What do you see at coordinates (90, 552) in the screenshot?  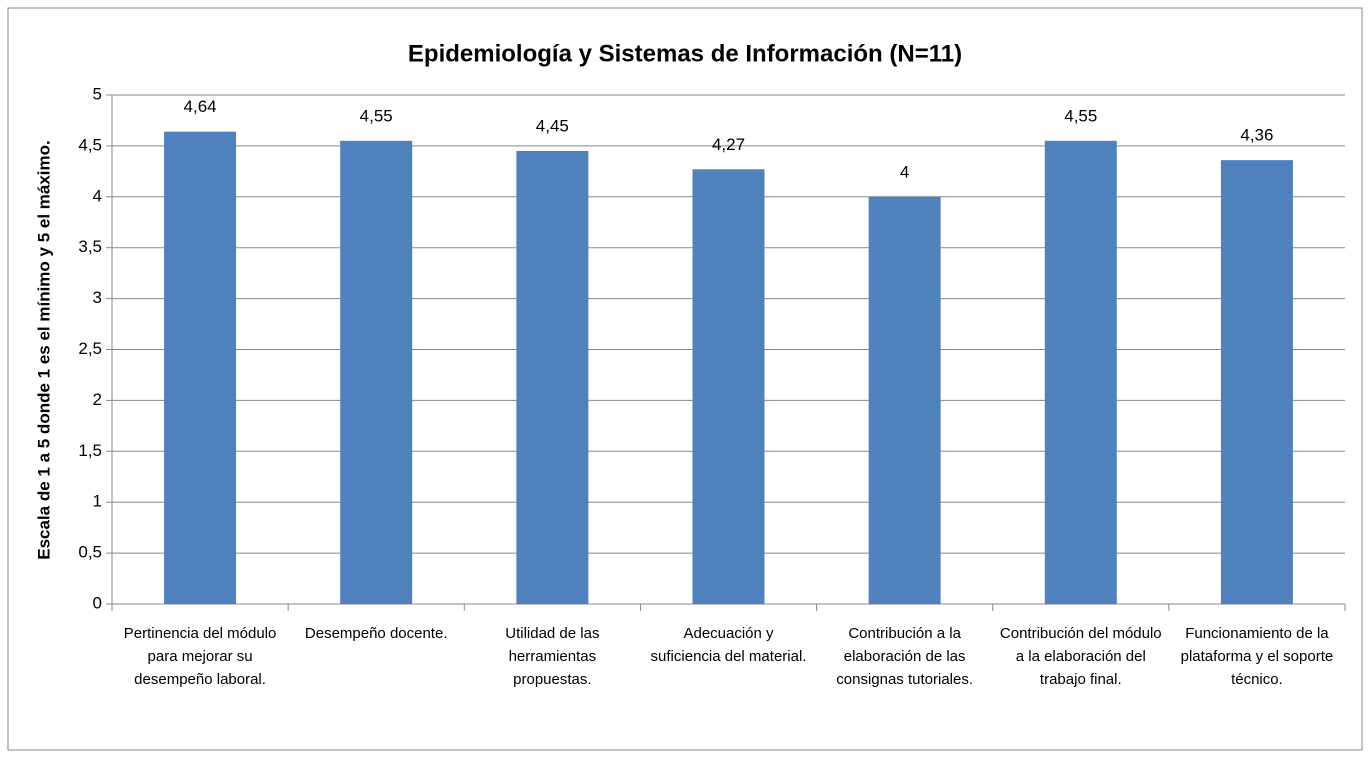 I see `y-tick-label: 0,5` at bounding box center [90, 552].